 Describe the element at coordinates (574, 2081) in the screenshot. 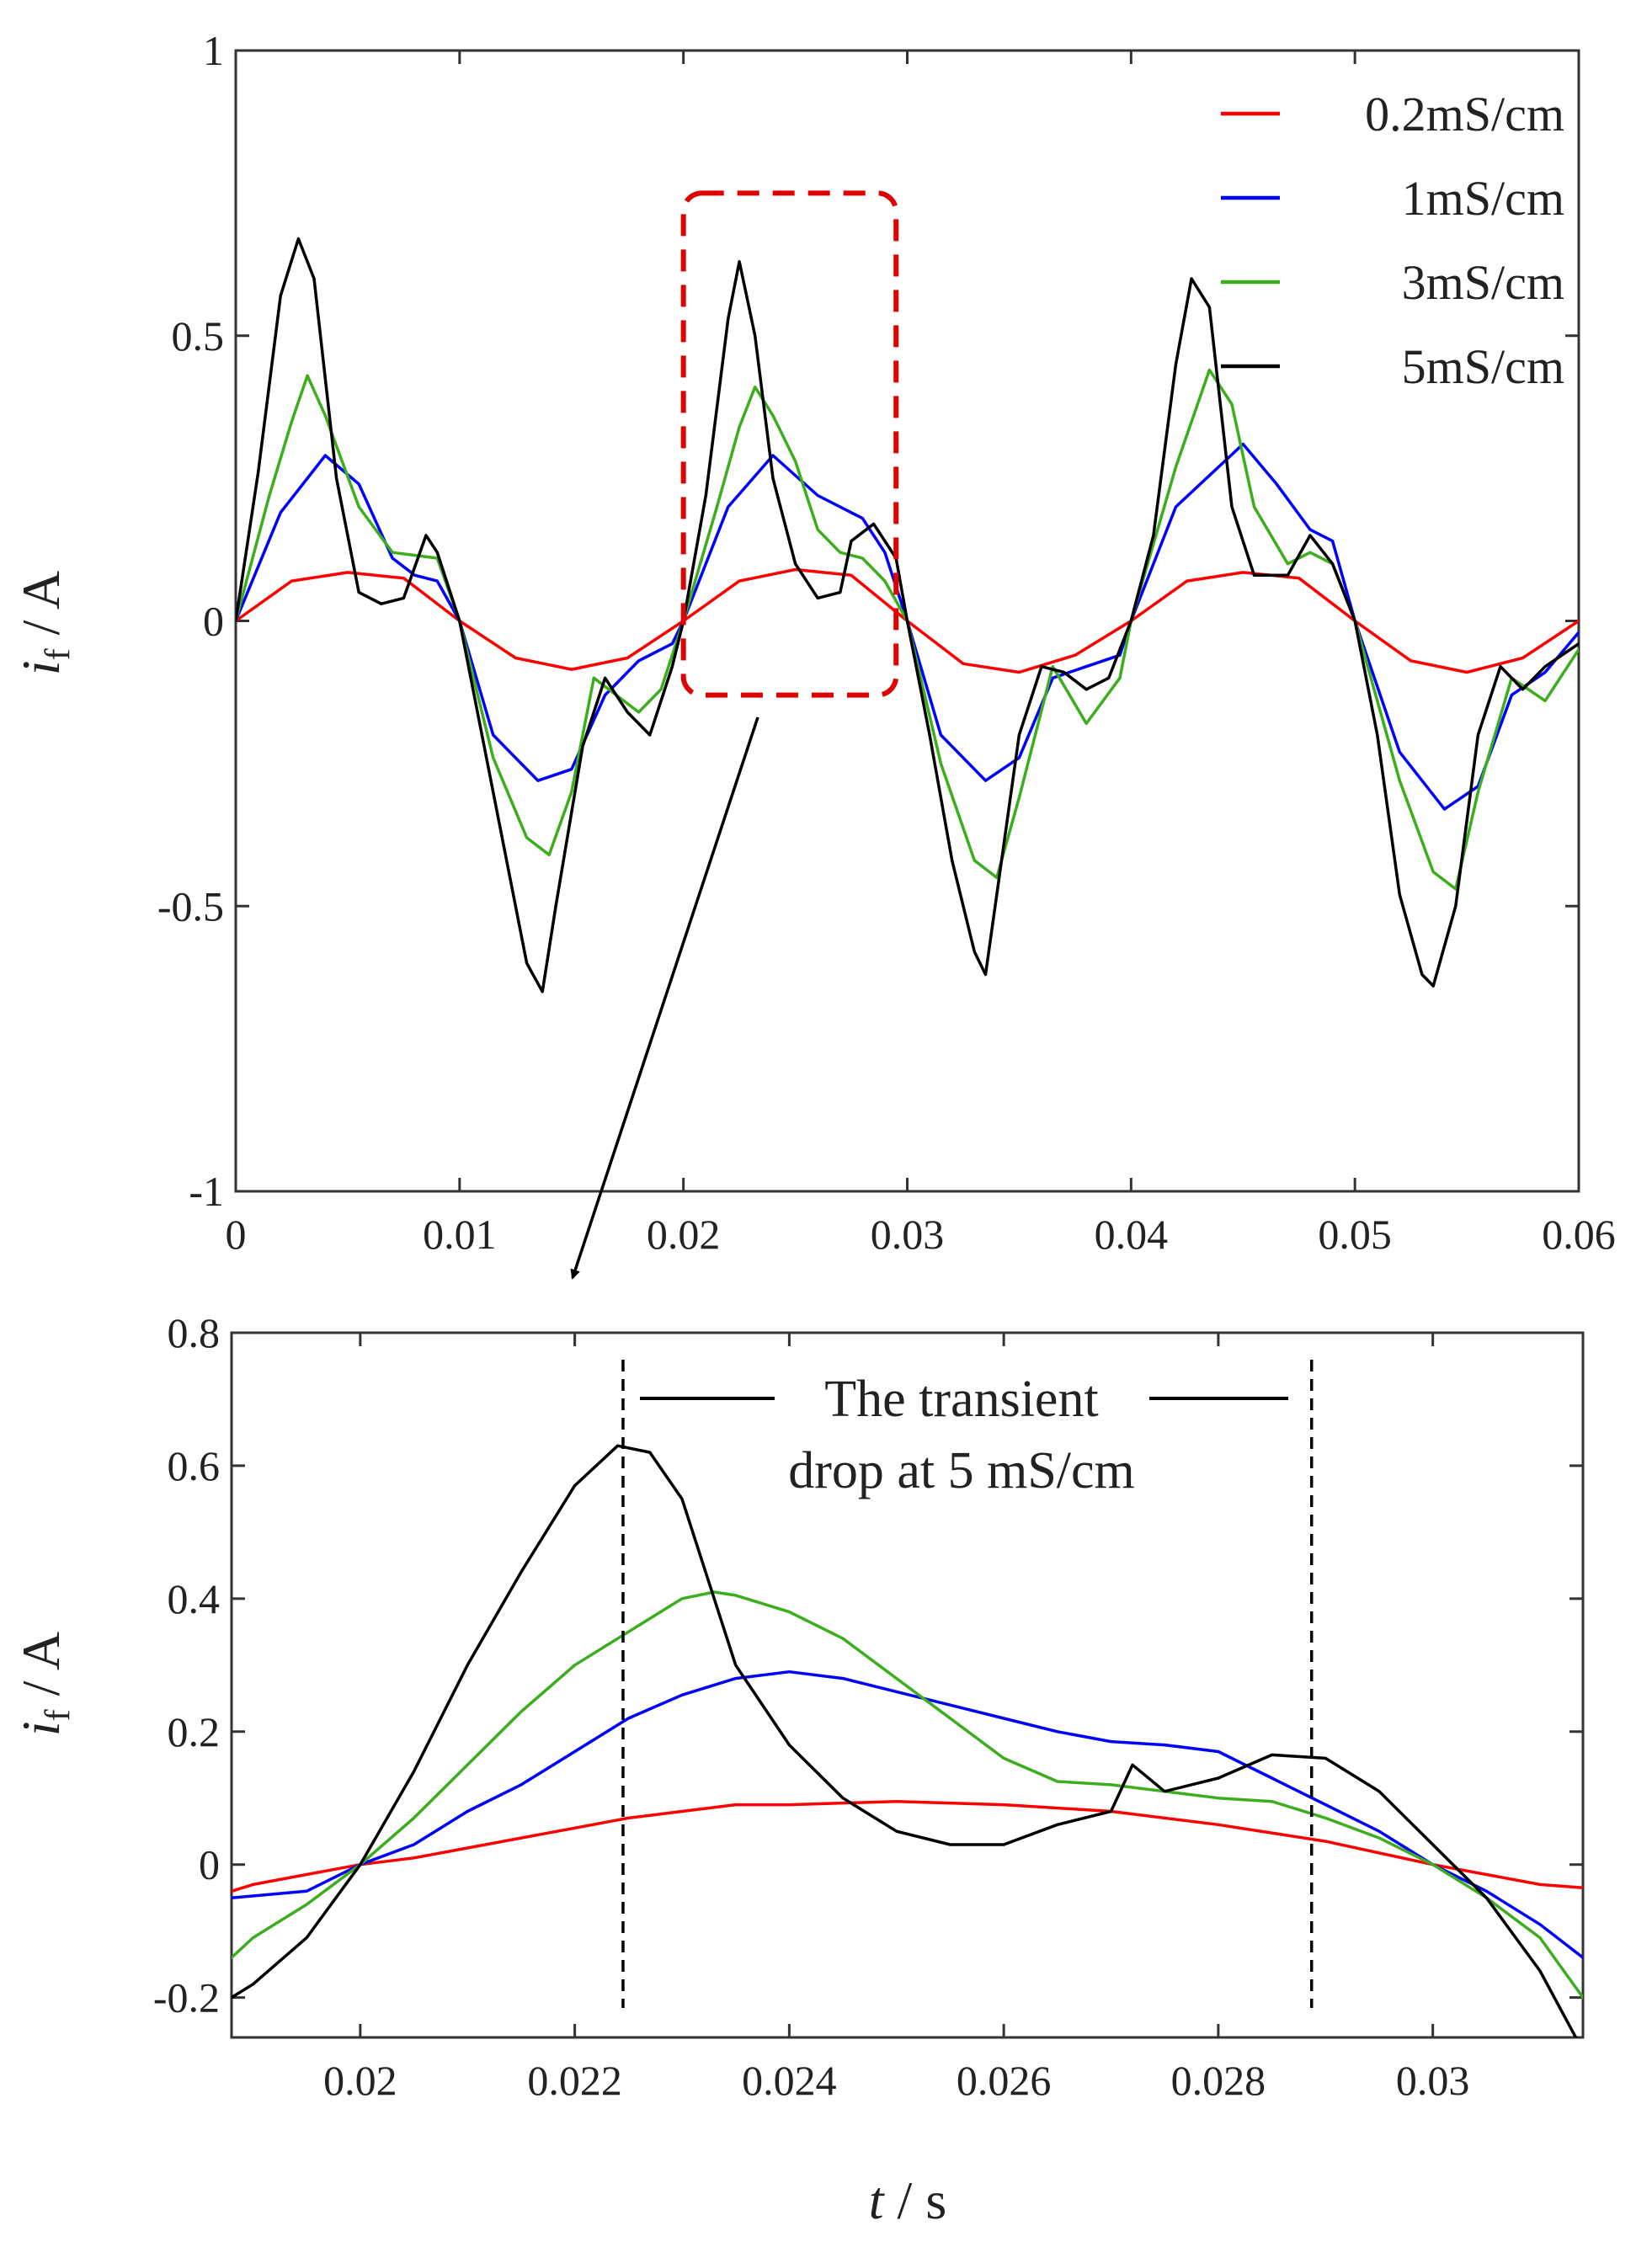

I see `bottom-x-tick-label: 0.022` at that location.